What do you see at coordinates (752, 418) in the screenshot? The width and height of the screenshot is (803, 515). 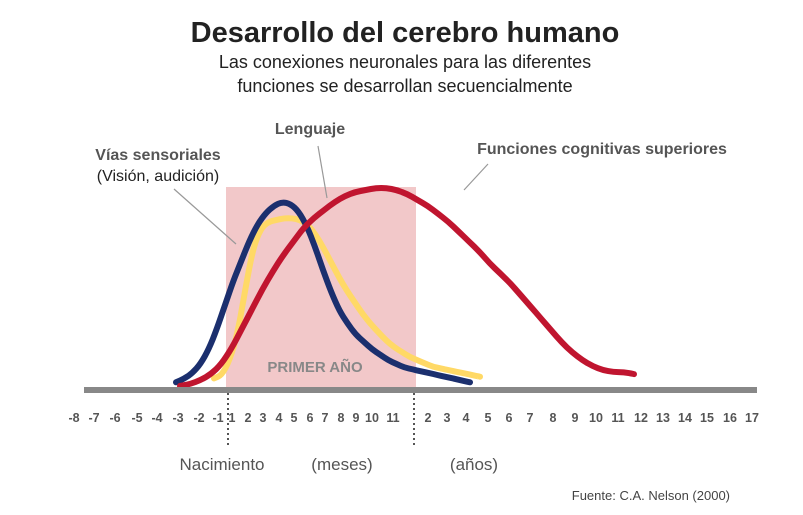 I see `x-tick-label: 17` at bounding box center [752, 418].